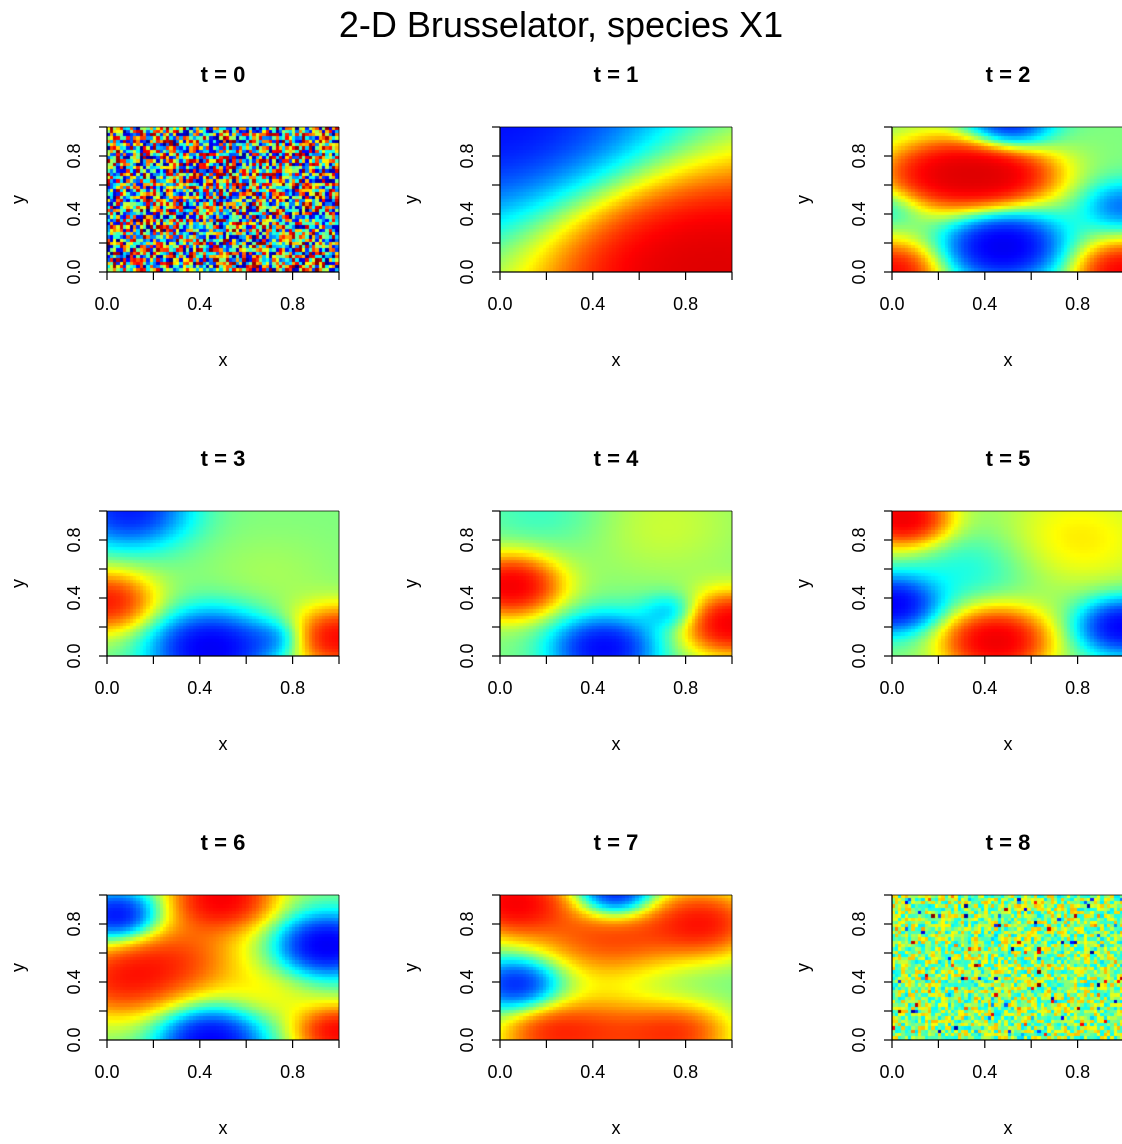  I want to click on panel-t8: 0.0 0.4 0.8 0.0 0.4 0.8 x y t = 8, so click(957, 984).